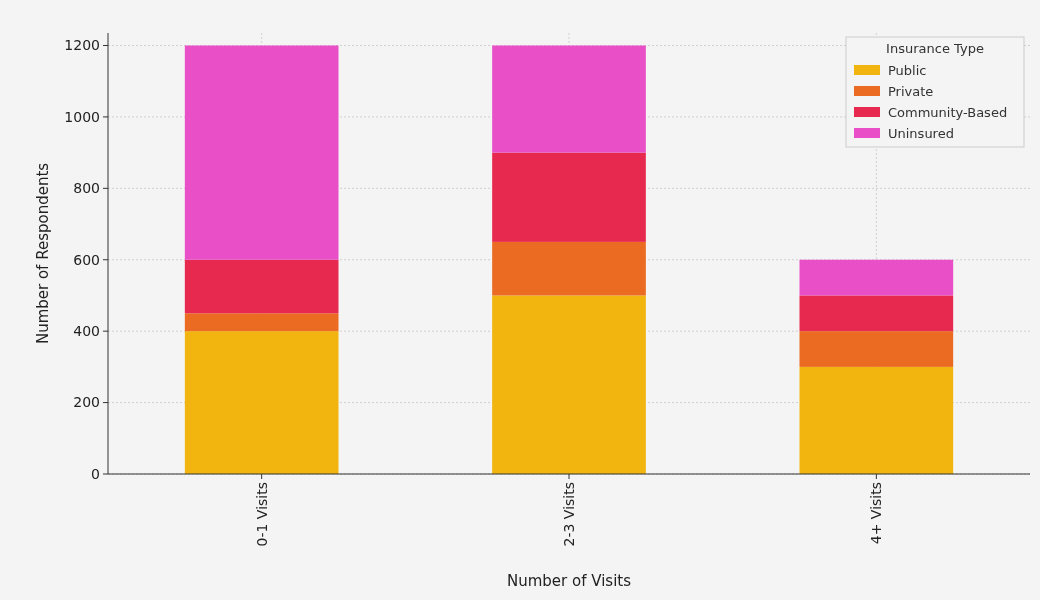  Describe the element at coordinates (95, 473) in the screenshot. I see `y-tick-label: 0` at that location.